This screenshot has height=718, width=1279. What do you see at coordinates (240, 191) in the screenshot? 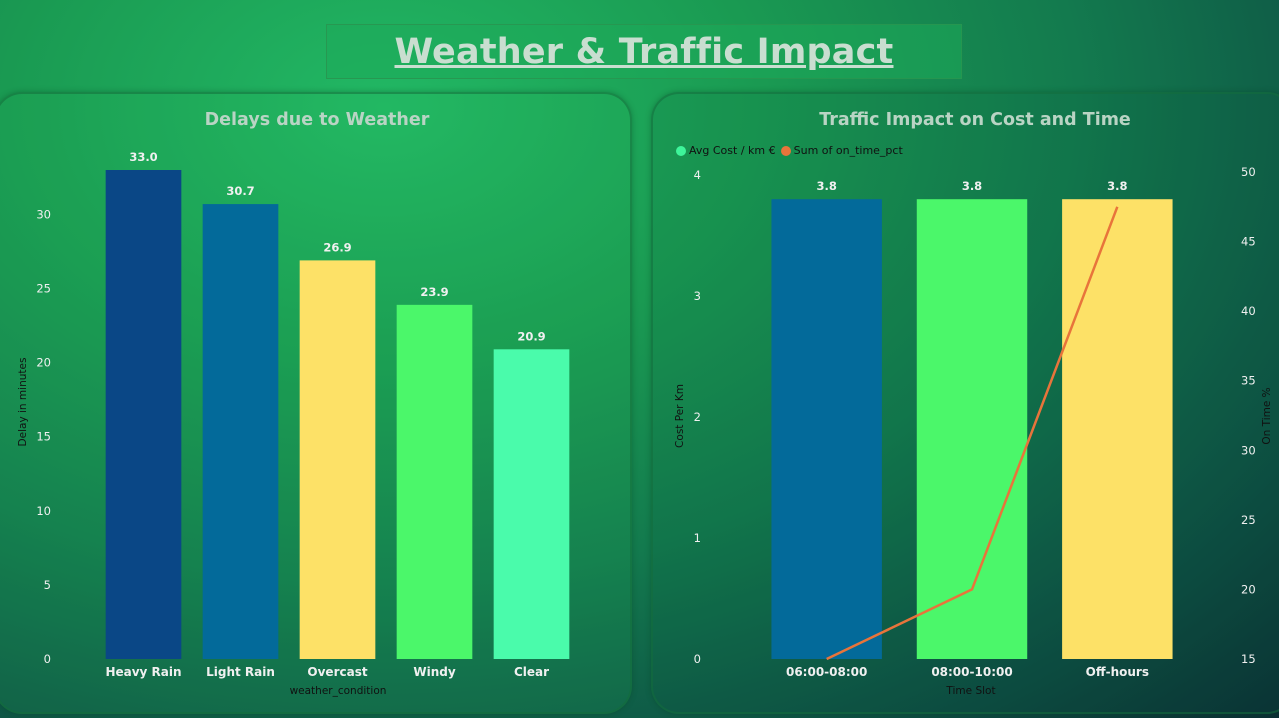
I see `data-label: 30.7` at bounding box center [240, 191].